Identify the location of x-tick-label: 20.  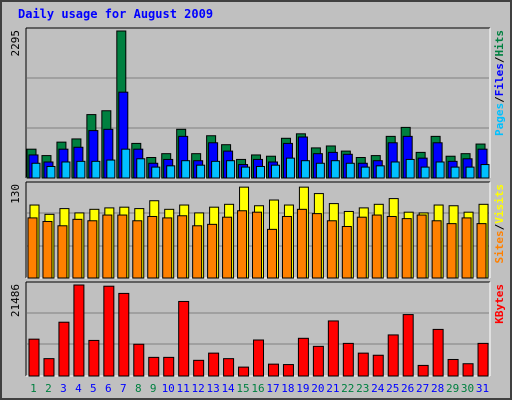
(317, 388).